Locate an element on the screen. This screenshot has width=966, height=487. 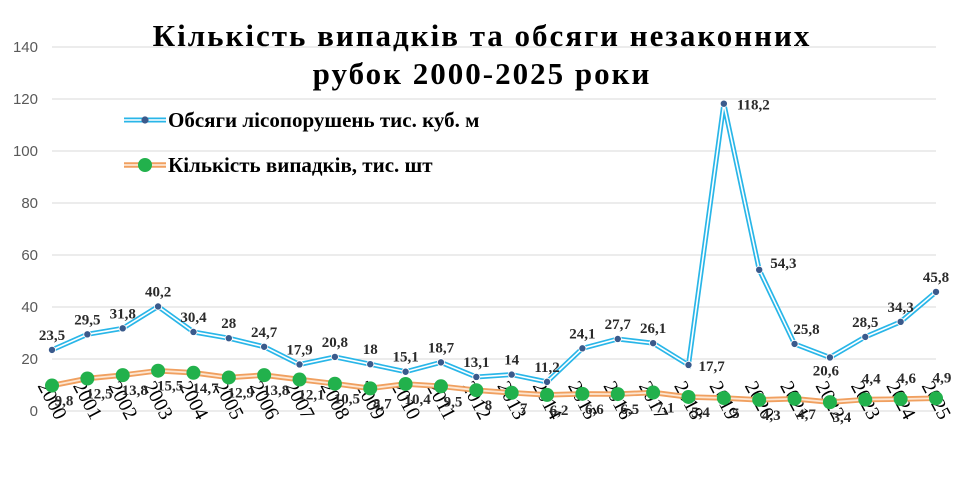
y-tick-label: 120 is located at coordinates (25, 99).